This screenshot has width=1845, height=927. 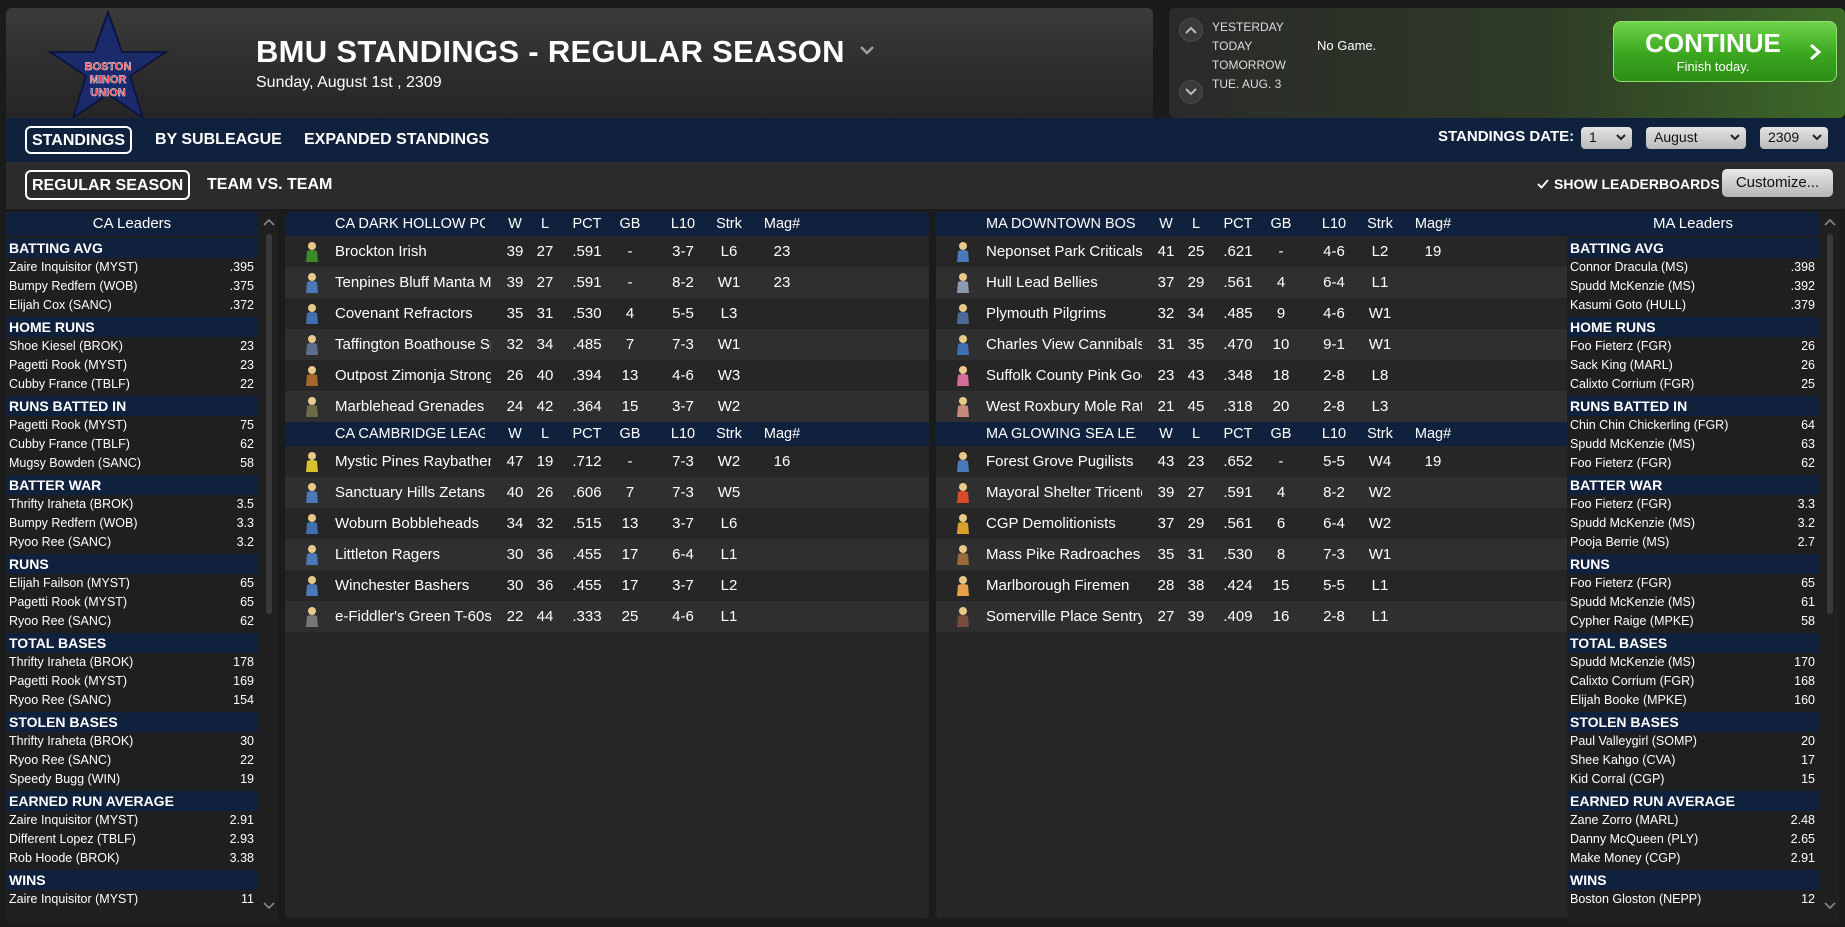 What do you see at coordinates (132, 365) in the screenshot?
I see `leader-row: Pagetti Rook (MYST) 23` at bounding box center [132, 365].